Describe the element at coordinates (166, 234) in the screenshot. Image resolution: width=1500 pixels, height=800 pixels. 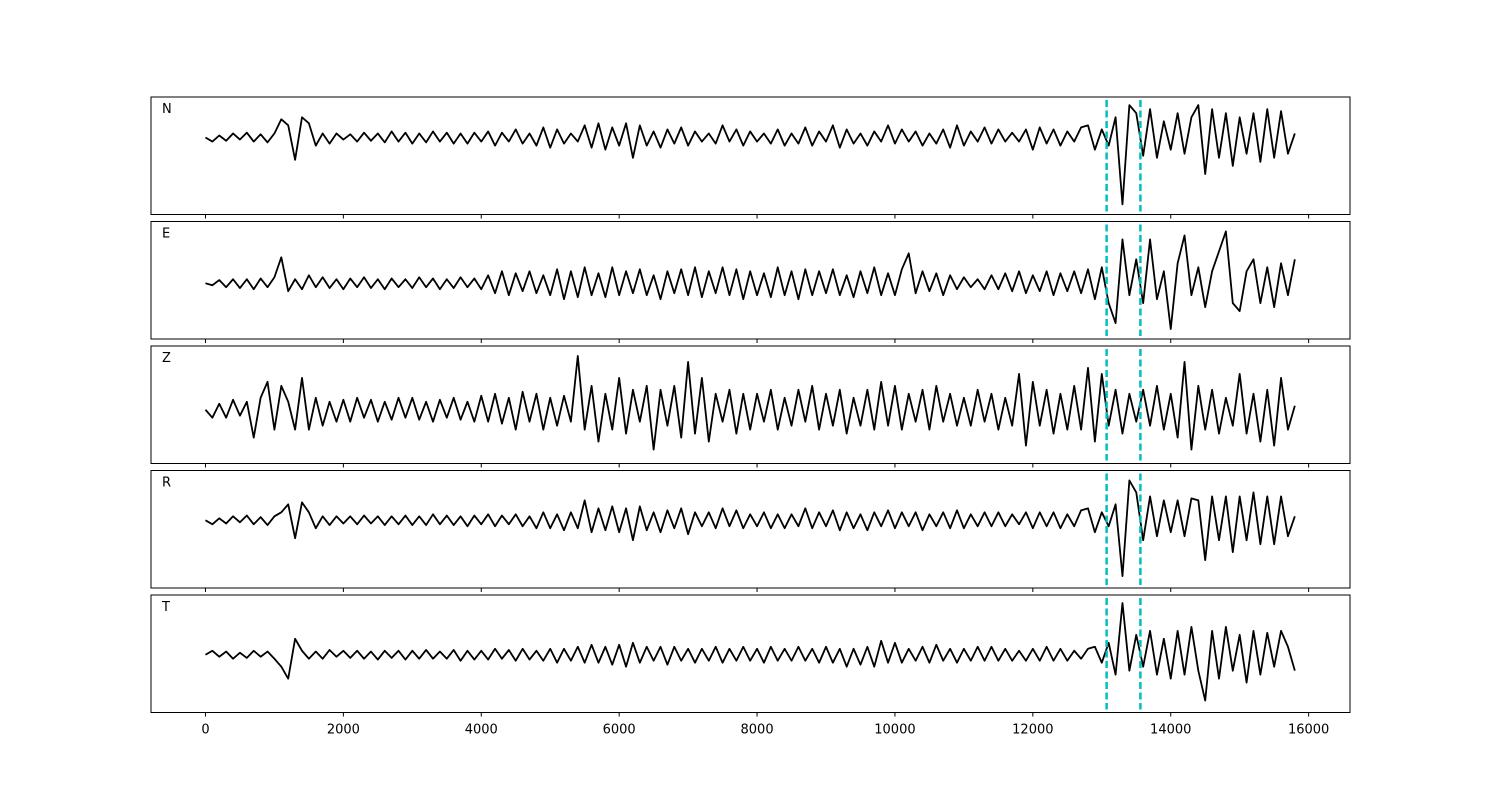
I see `panel-label: E` at that location.